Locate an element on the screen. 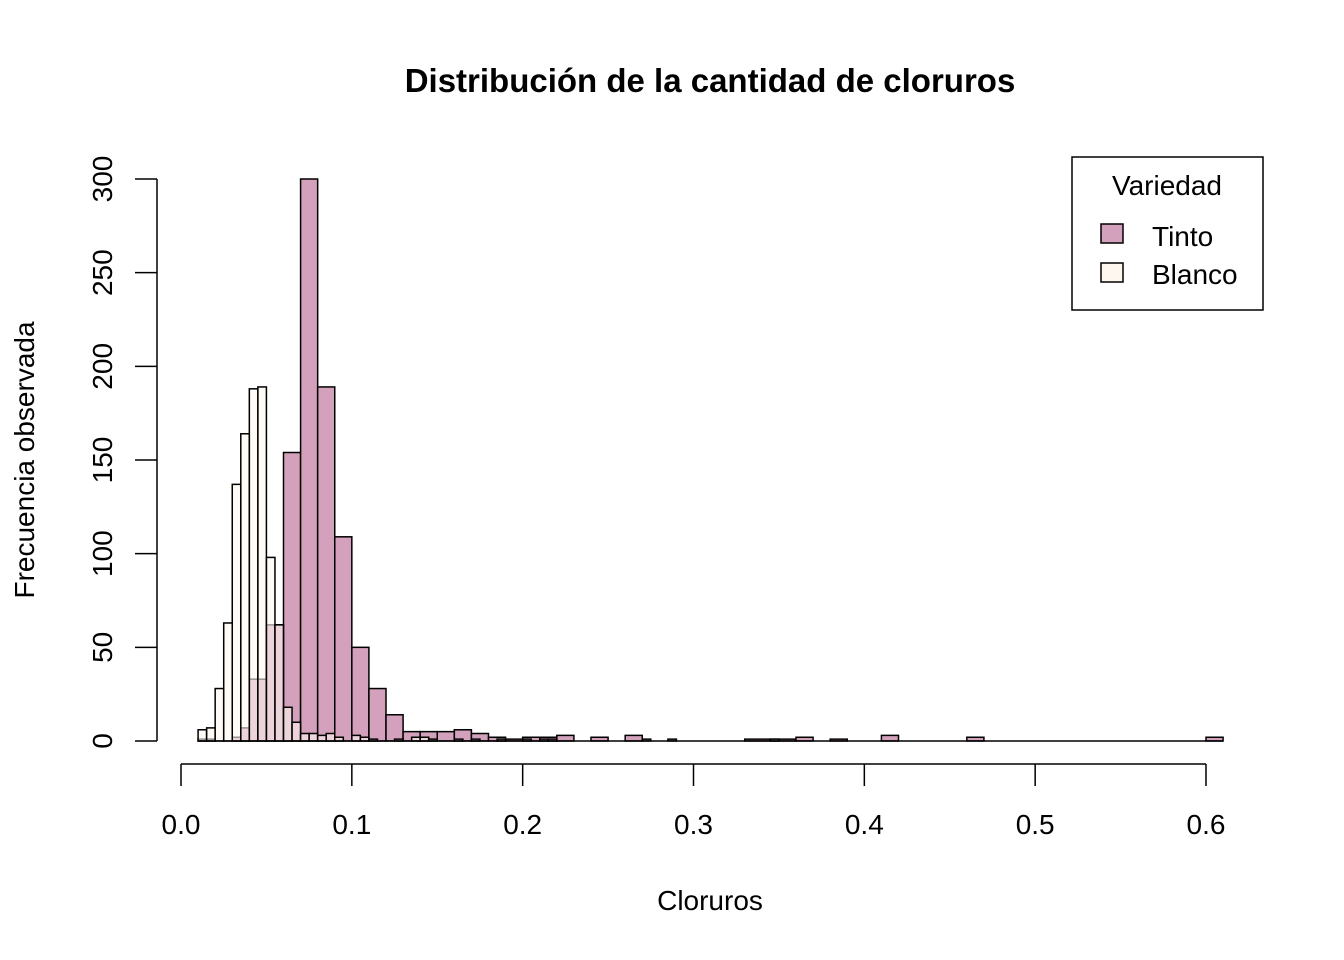 Image resolution: width=1344 pixels, height=960 pixels. legend-swatch-tinto is located at coordinates (1112, 233).